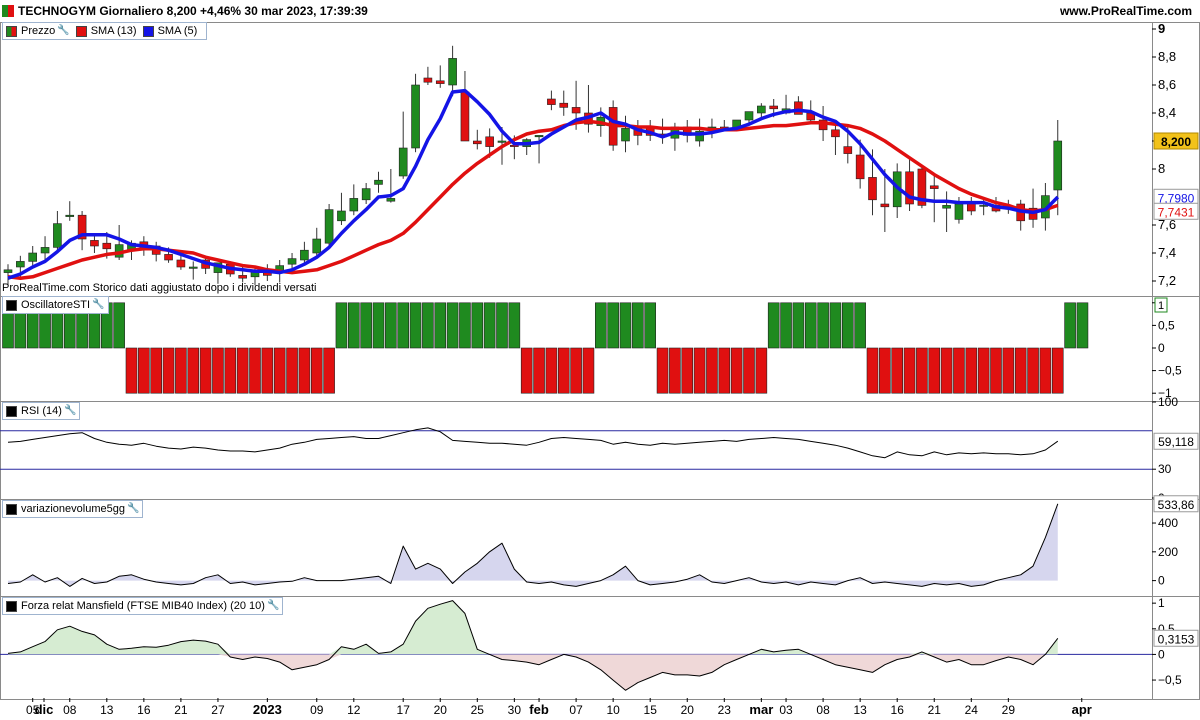  Describe the element at coordinates (1161, 306) in the screenshot. I see `sti-last-label: 1` at that location.